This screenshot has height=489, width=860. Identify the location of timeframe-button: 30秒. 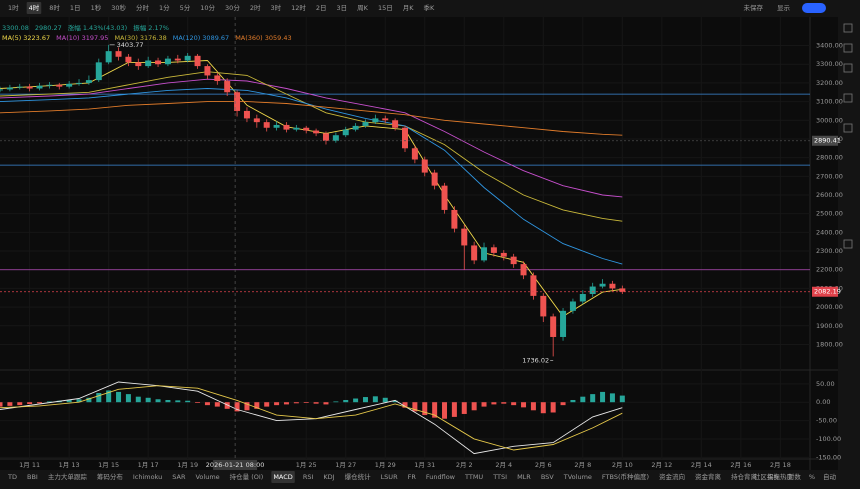
(118, 7).